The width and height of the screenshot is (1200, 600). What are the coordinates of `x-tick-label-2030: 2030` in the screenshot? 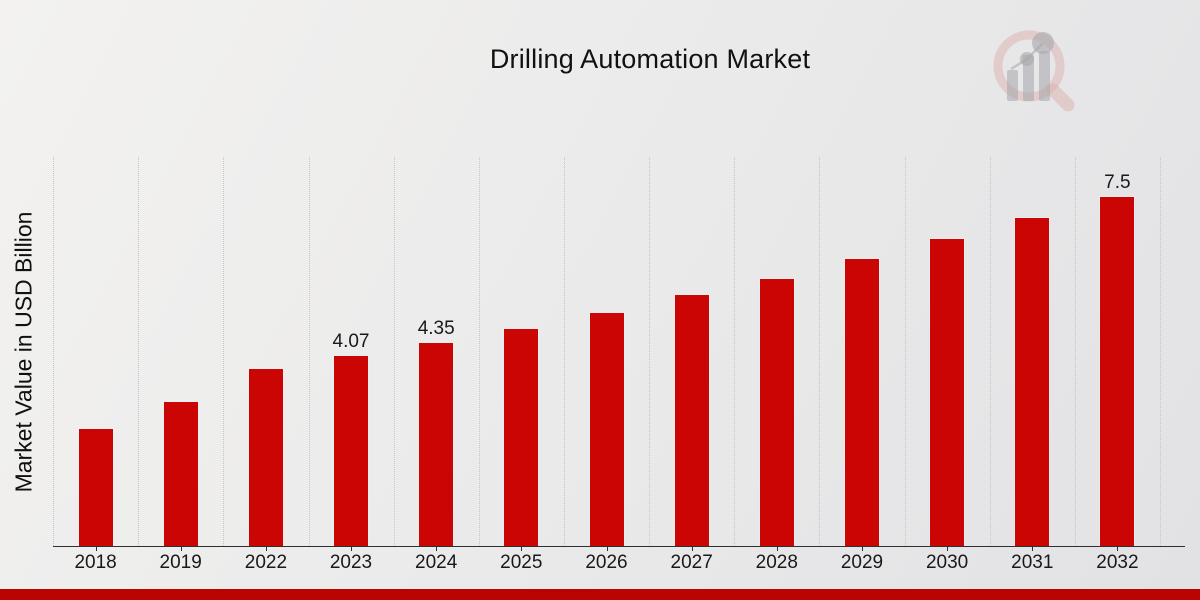 It's located at (947, 562).